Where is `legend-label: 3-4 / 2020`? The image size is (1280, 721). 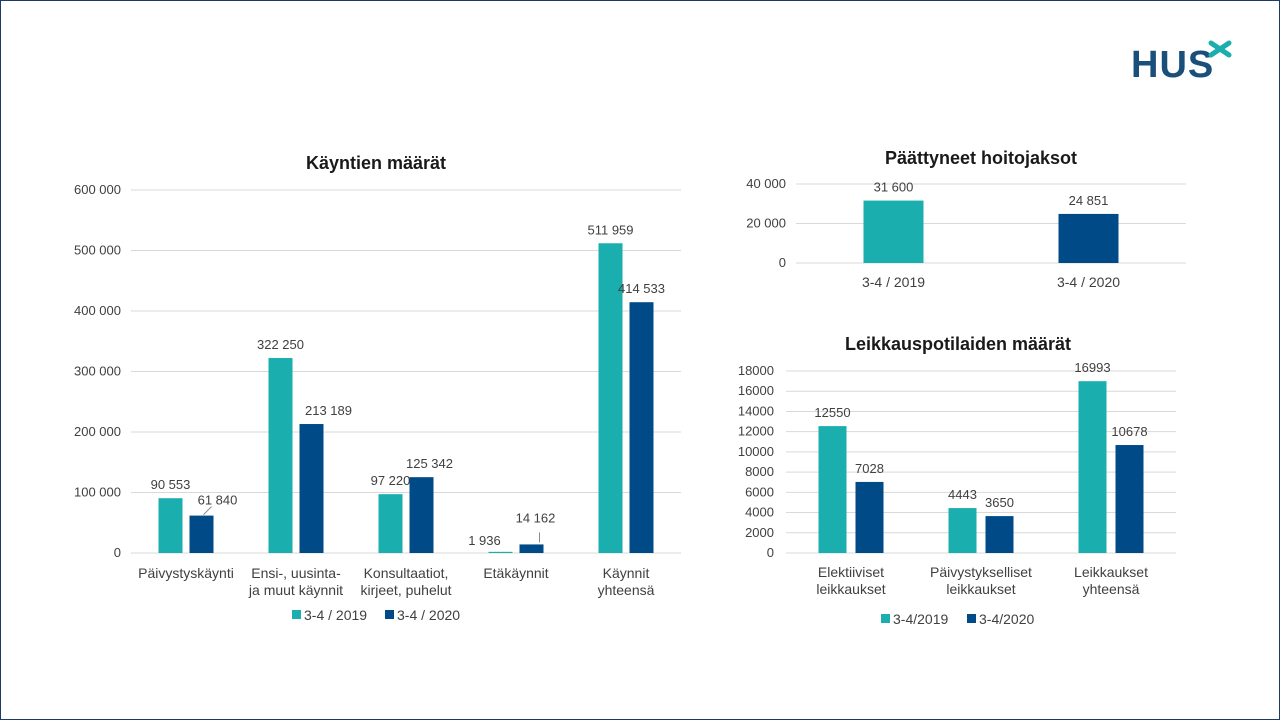 legend-label: 3-4 / 2020 is located at coordinates (428, 615).